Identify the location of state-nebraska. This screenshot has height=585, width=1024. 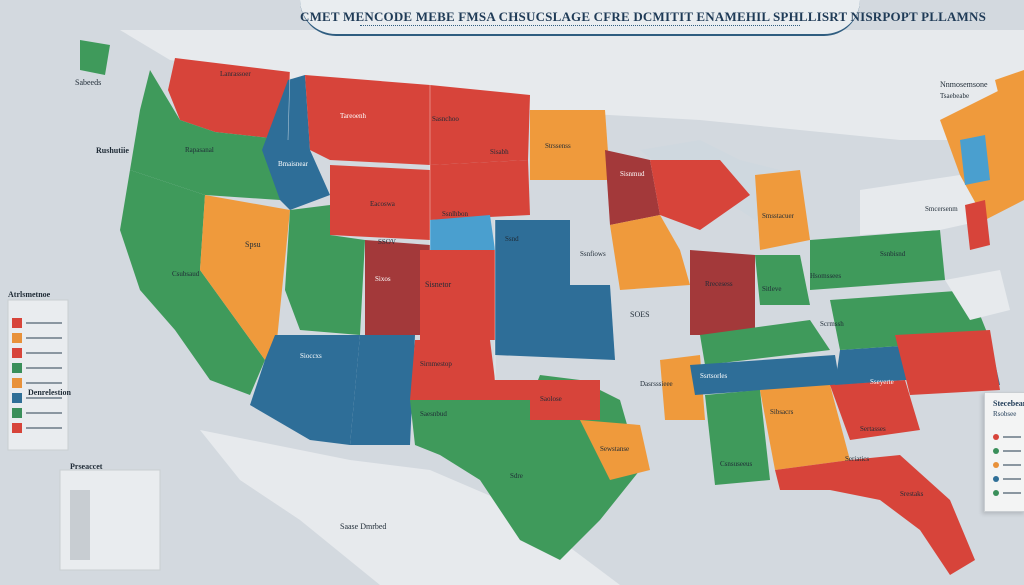
(462, 232).